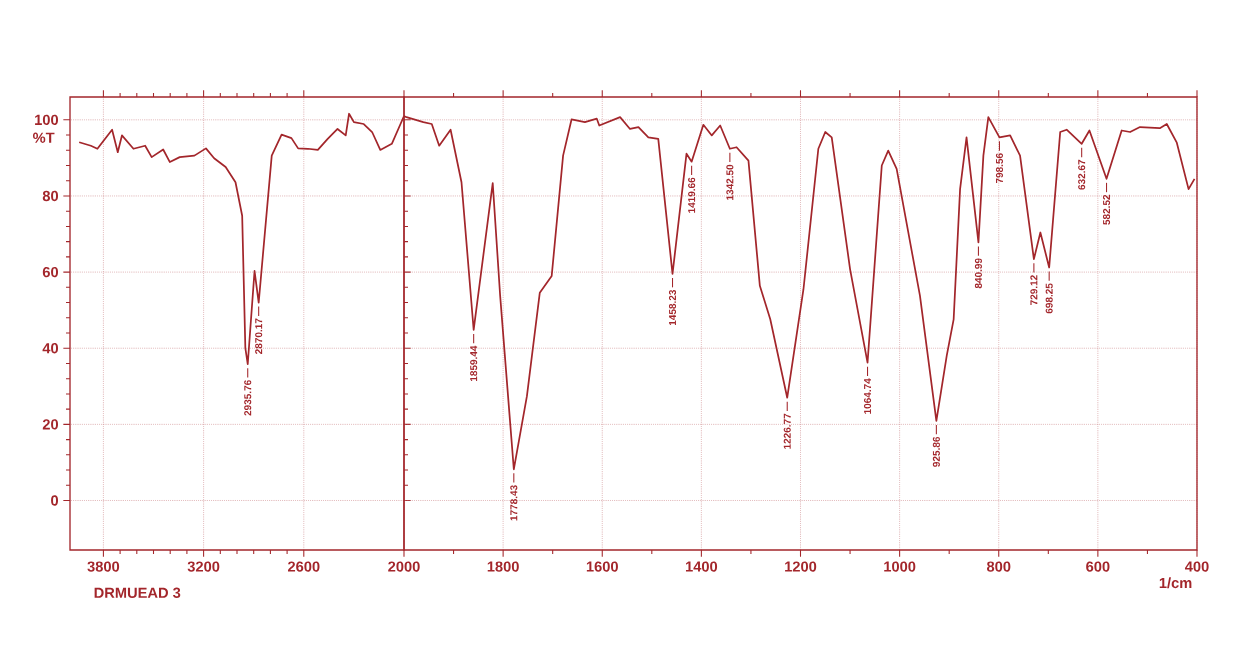 Image resolution: width=1256 pixels, height=659 pixels. I want to click on annotation: 925.86, so click(936, 451).